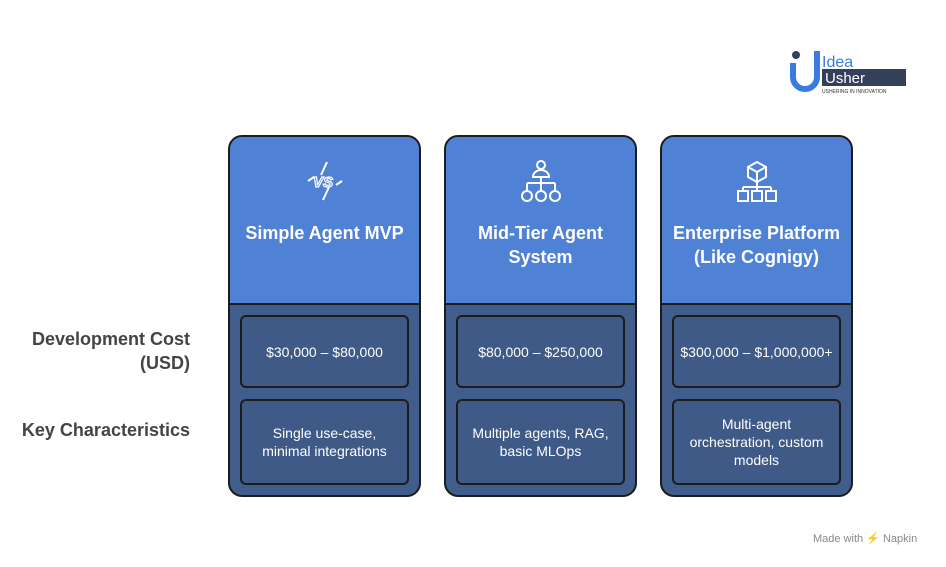 Image resolution: width=946 pixels, height=567 pixels. I want to click on column-title: Mid-Tier Agent System, so click(540, 245).